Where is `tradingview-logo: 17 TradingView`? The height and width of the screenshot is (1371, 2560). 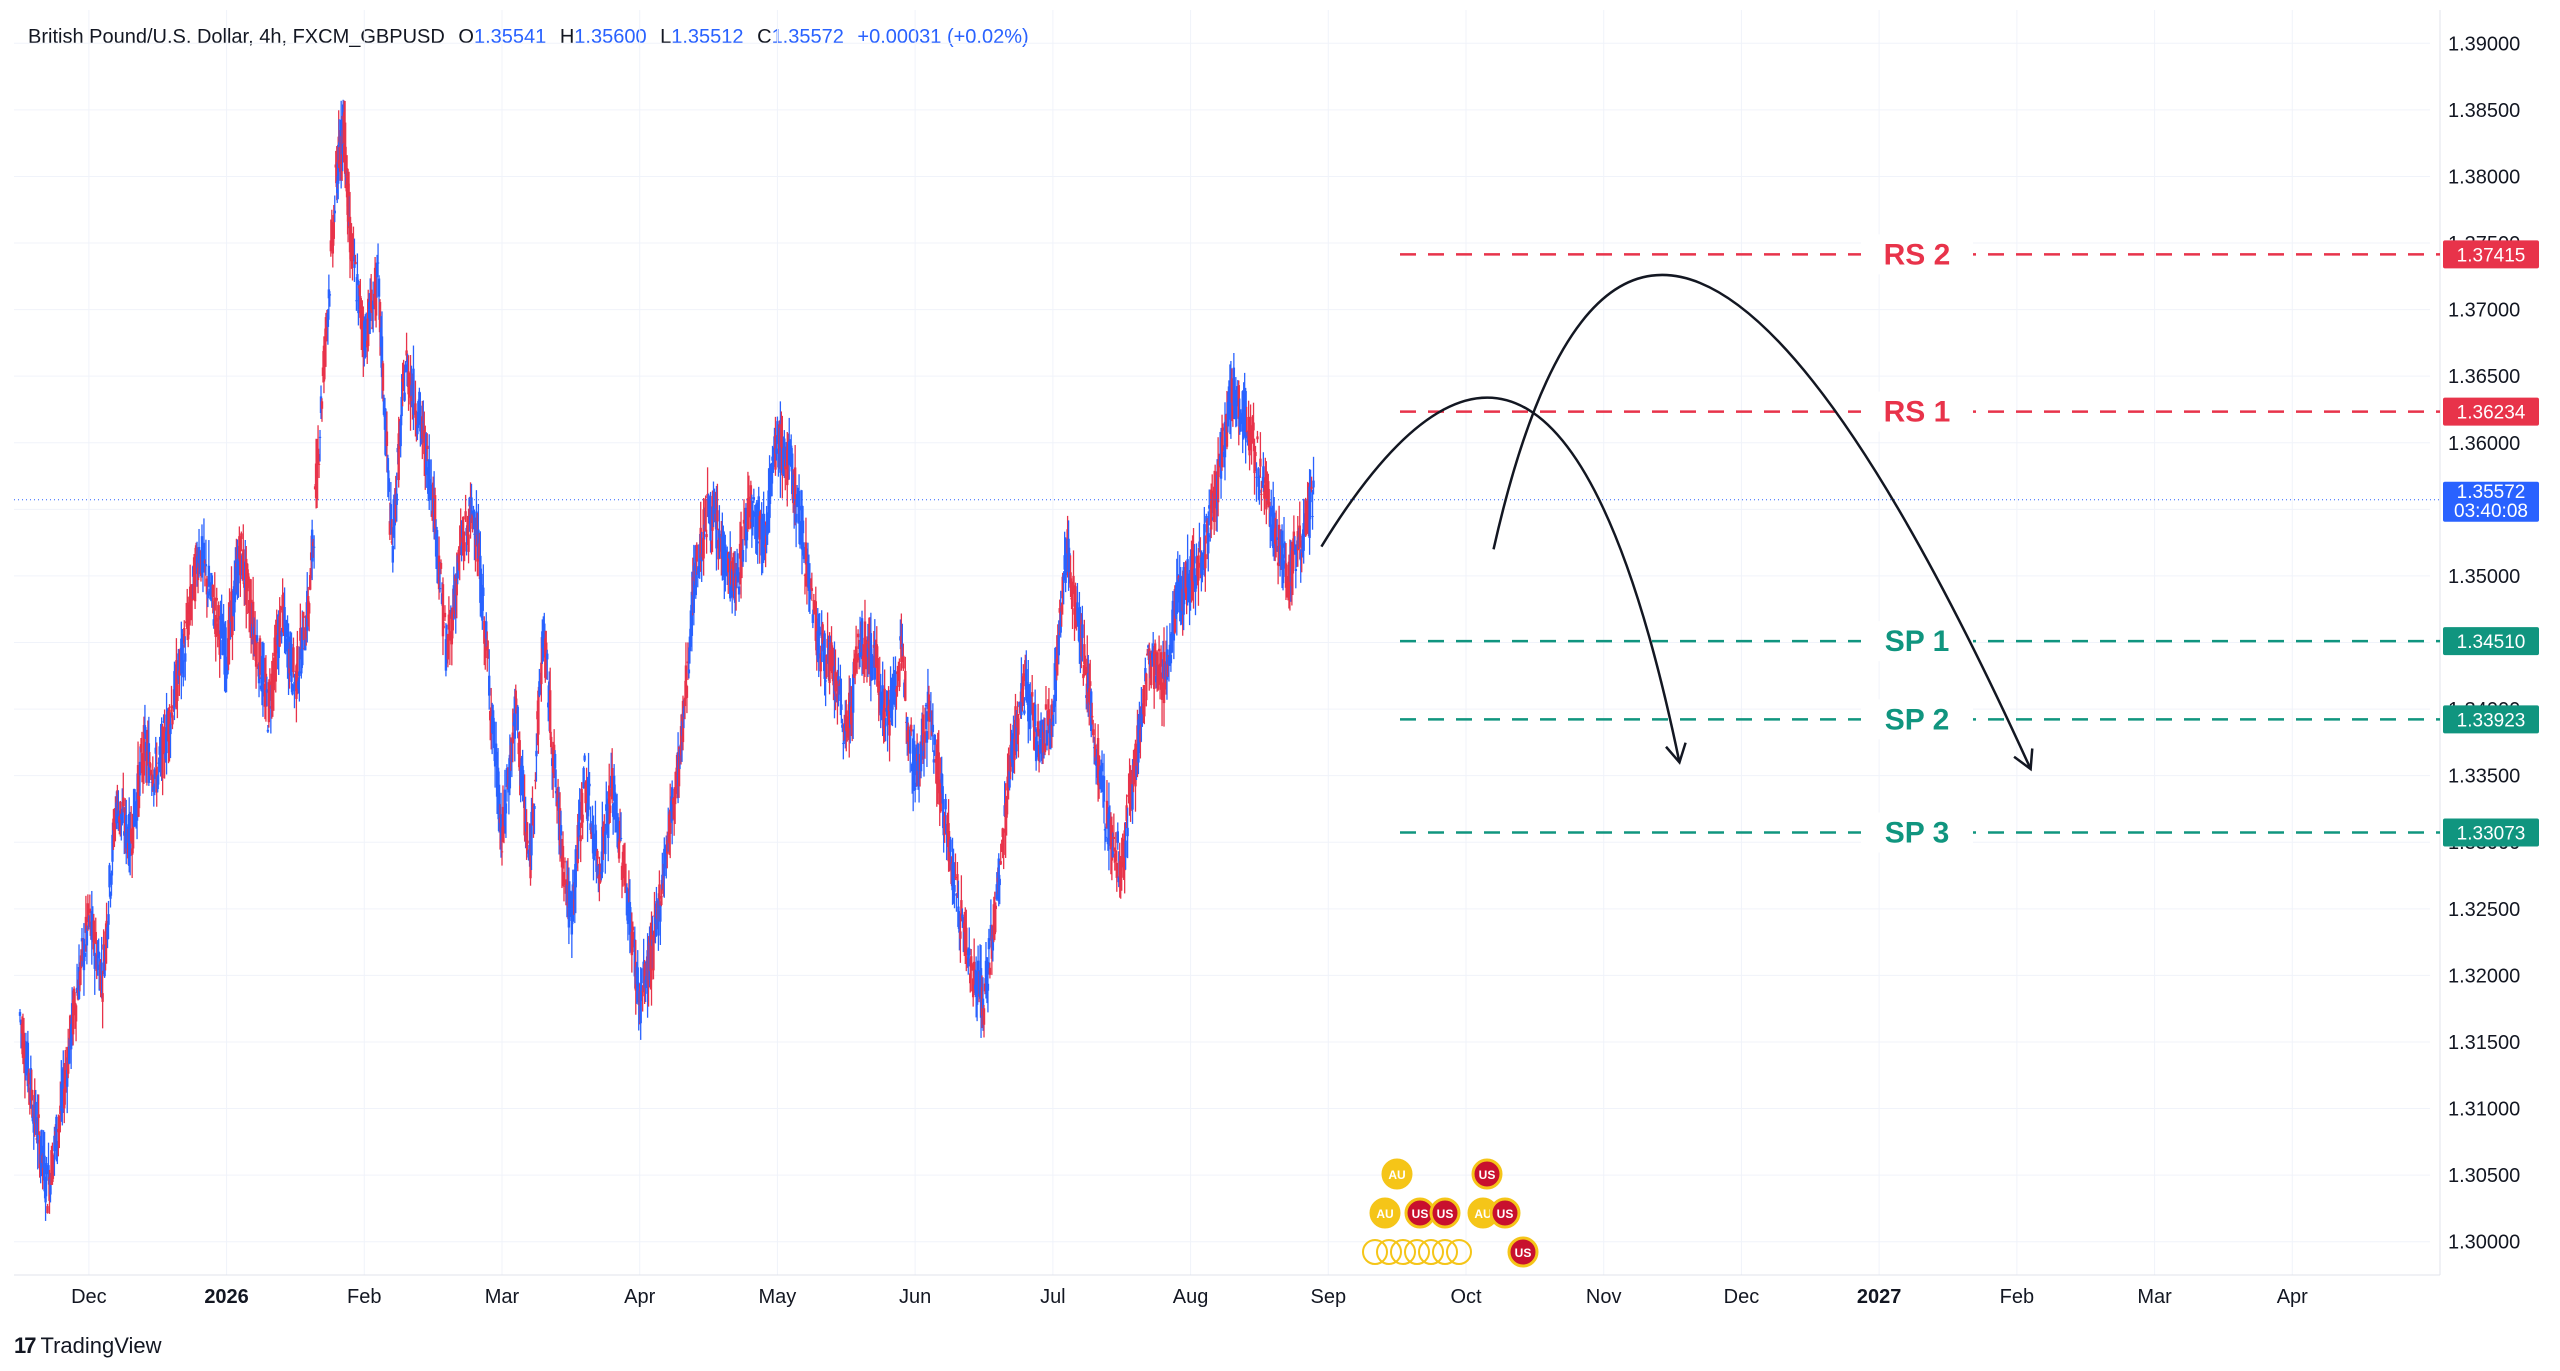 tradingview-logo: 17 TradingView is located at coordinates (88, 1346).